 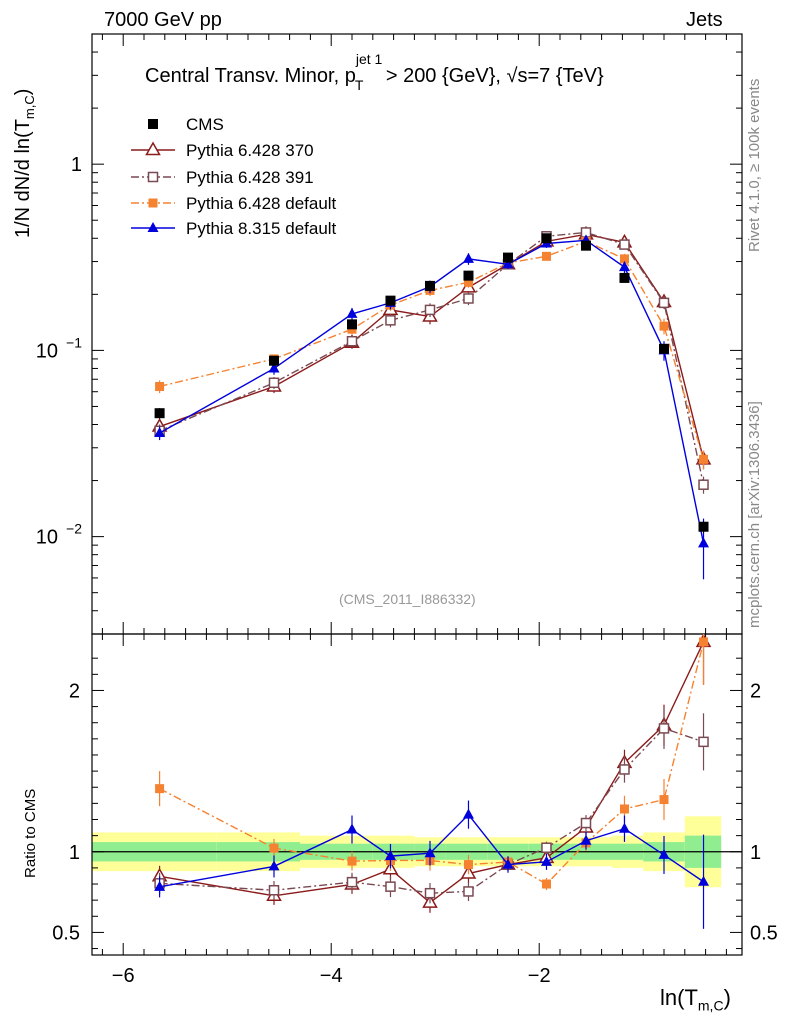 What do you see at coordinates (153, 227) in the screenshot?
I see `legend-marker-py8` at bounding box center [153, 227].